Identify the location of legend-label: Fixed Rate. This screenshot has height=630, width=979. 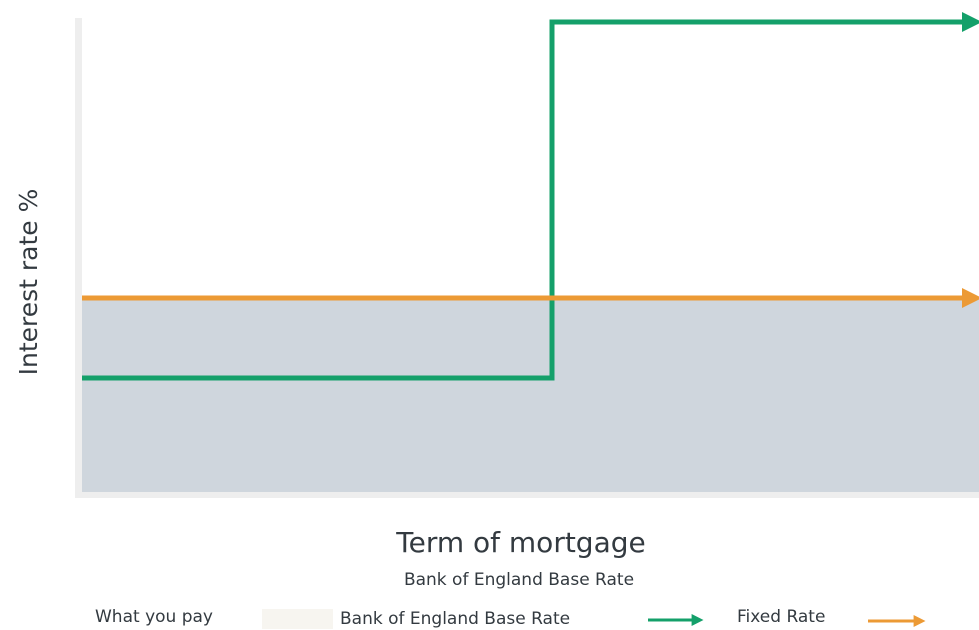
(781, 617).